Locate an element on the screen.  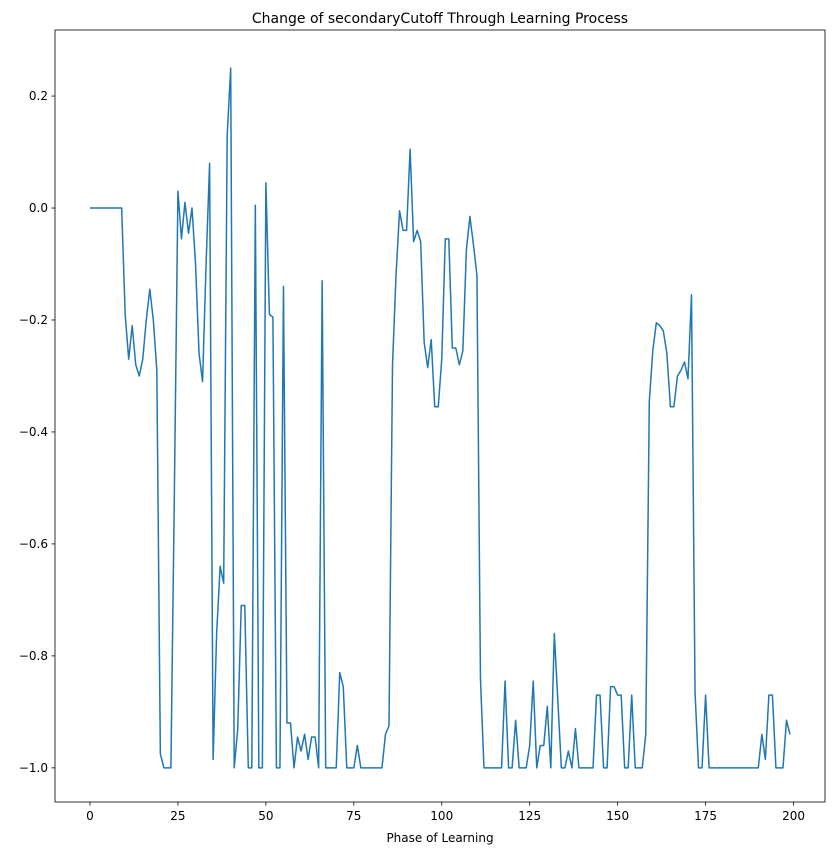
y-tick-label: −1.0 is located at coordinates (33, 768).